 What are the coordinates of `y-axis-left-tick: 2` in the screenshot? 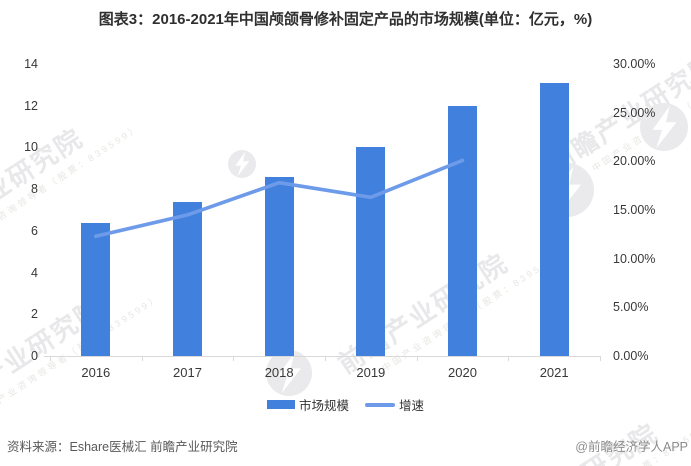 It's located at (34, 314).